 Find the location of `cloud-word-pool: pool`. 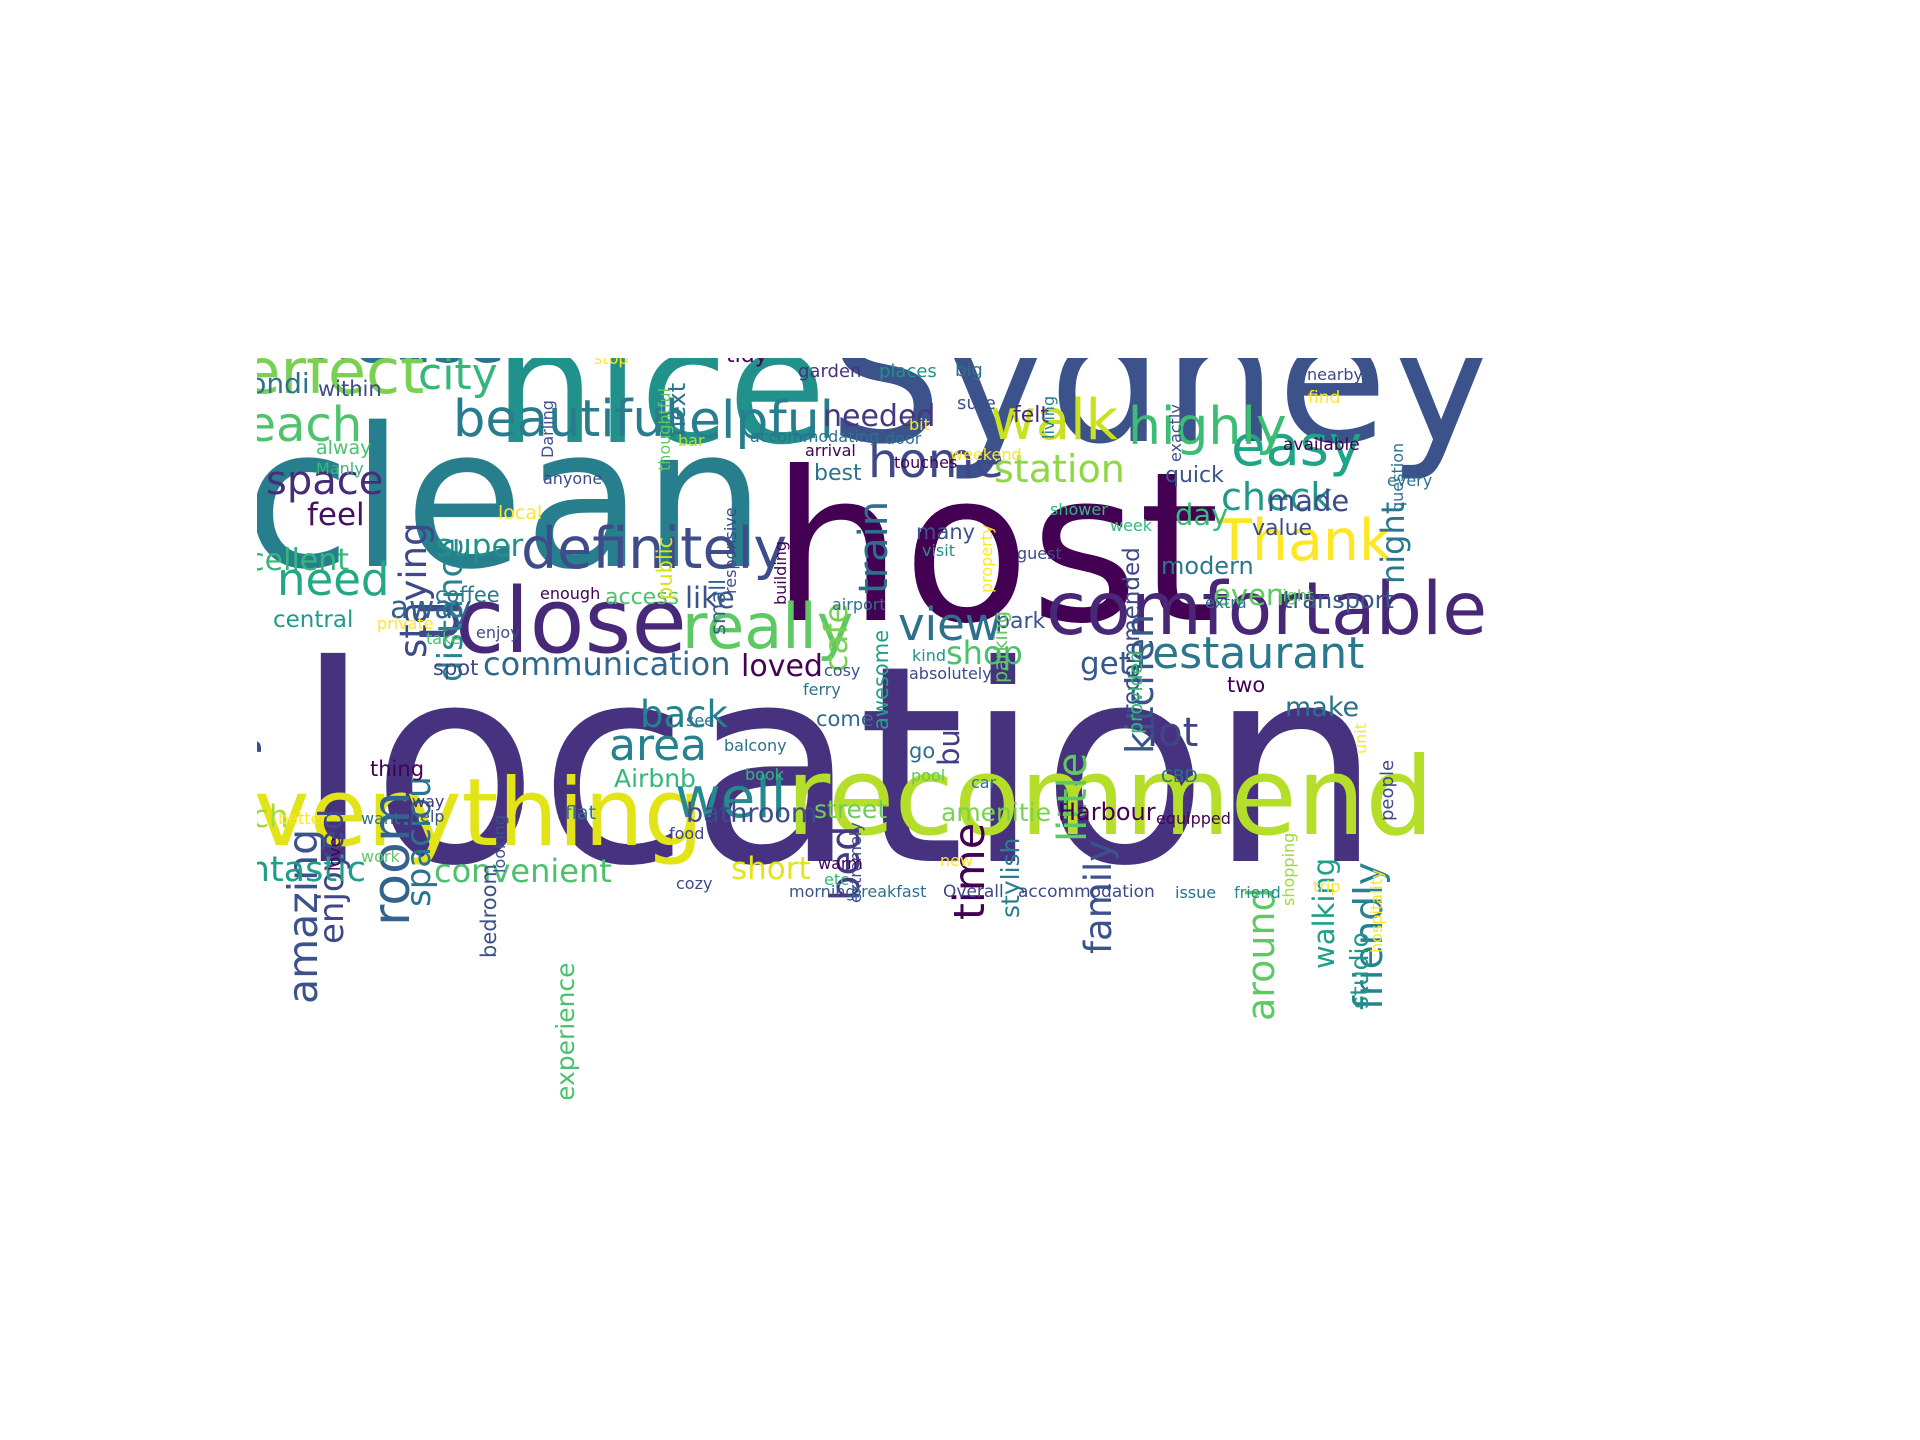

cloud-word-pool: pool is located at coordinates (928, 775).